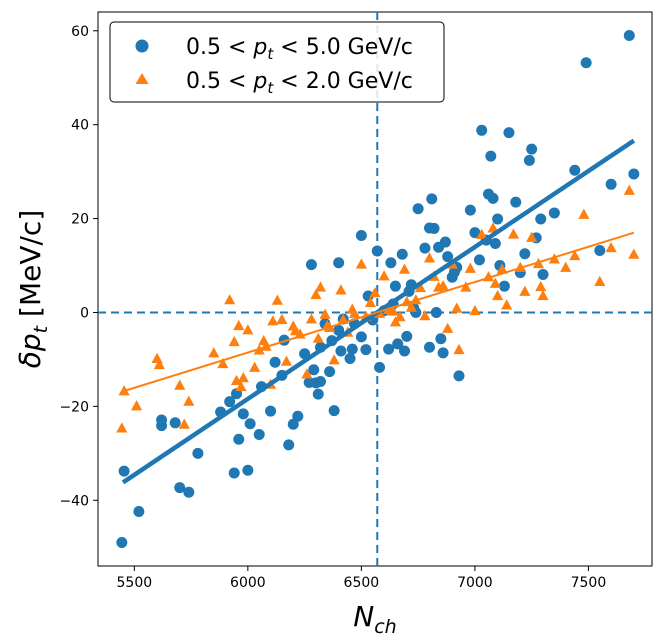  What do you see at coordinates (475, 583) in the screenshot?
I see `x-tick-label: 7000` at bounding box center [475, 583].